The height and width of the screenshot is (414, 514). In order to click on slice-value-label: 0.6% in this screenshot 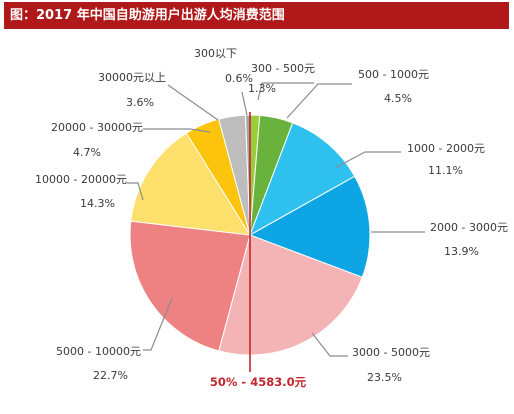, I will do `click(239, 78)`.